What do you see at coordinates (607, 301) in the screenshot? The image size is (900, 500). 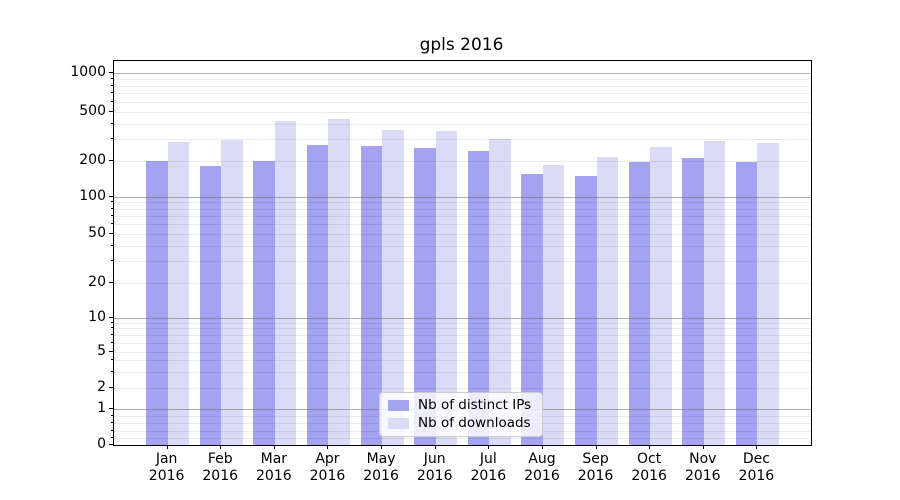 I see `bar-downloads-sep` at bounding box center [607, 301].